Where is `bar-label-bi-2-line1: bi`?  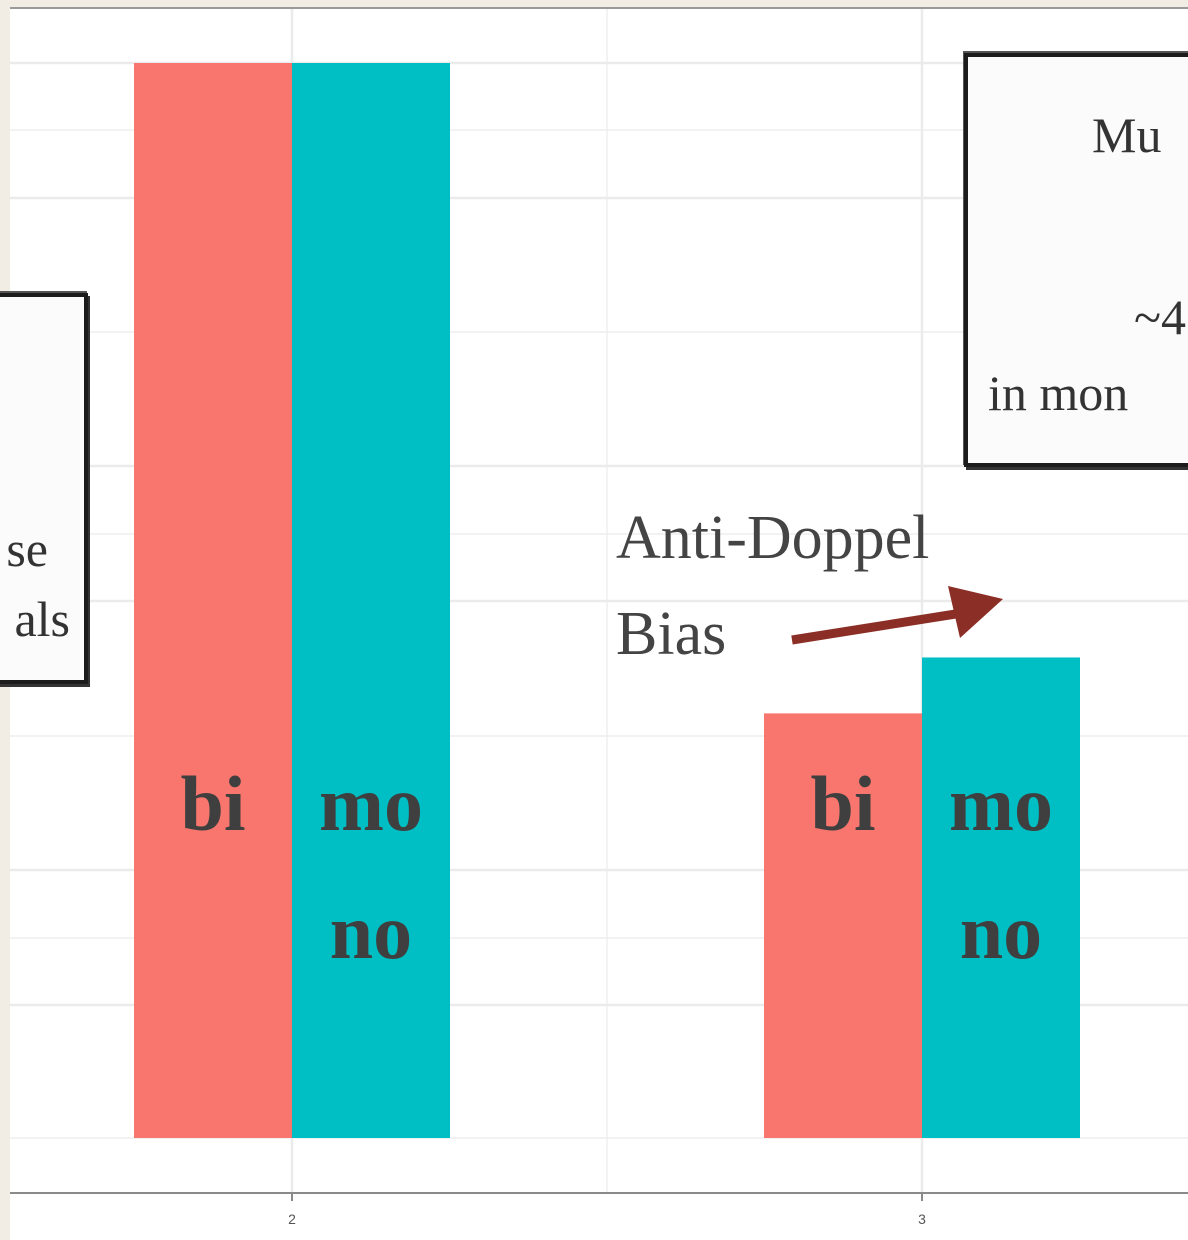 bar-label-bi-2-line1: bi is located at coordinates (213, 803).